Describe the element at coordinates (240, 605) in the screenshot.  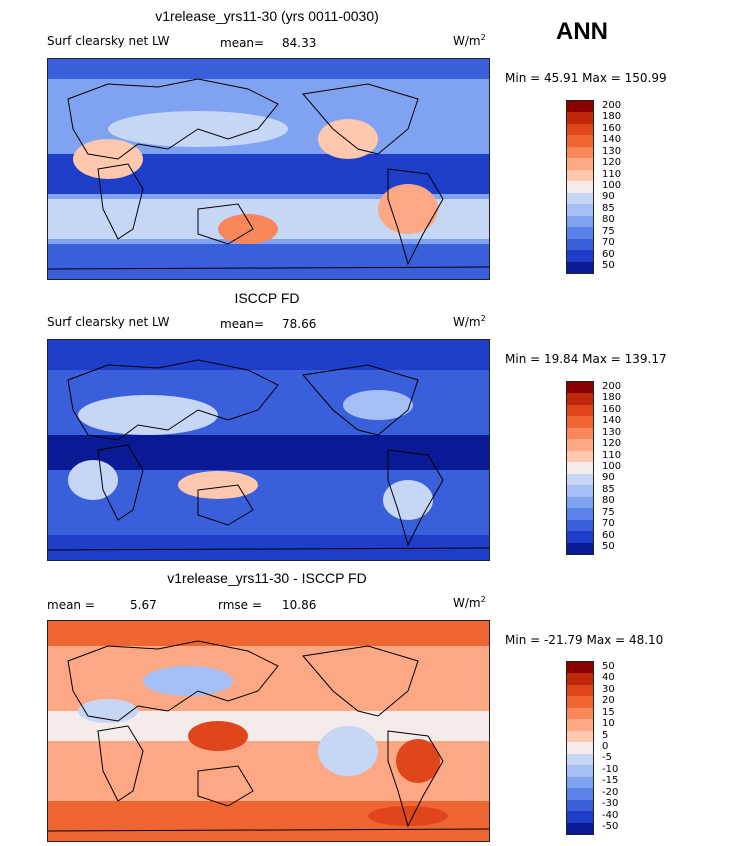
I see `panel3-rmse-label: rmse =` at that location.